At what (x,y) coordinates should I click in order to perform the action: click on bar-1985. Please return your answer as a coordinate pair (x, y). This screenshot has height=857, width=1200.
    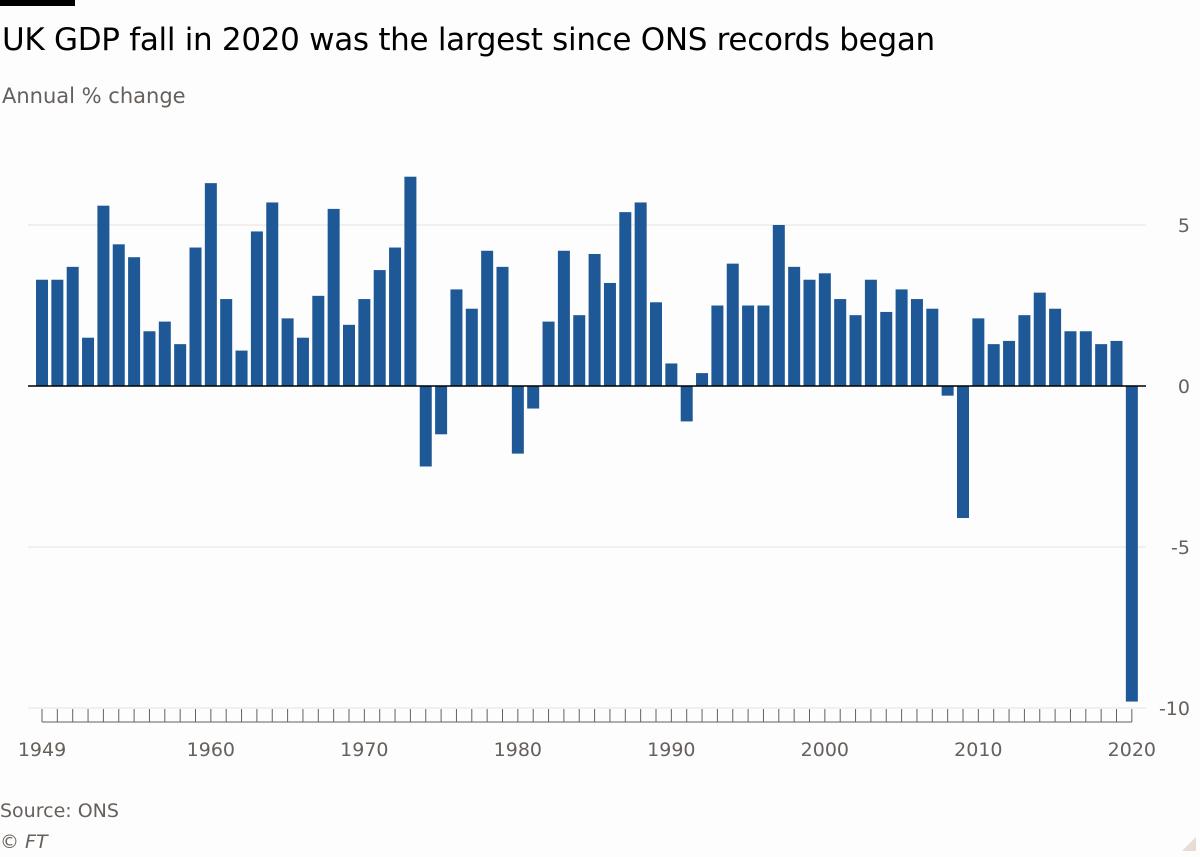
    Looking at the image, I should click on (594, 319).